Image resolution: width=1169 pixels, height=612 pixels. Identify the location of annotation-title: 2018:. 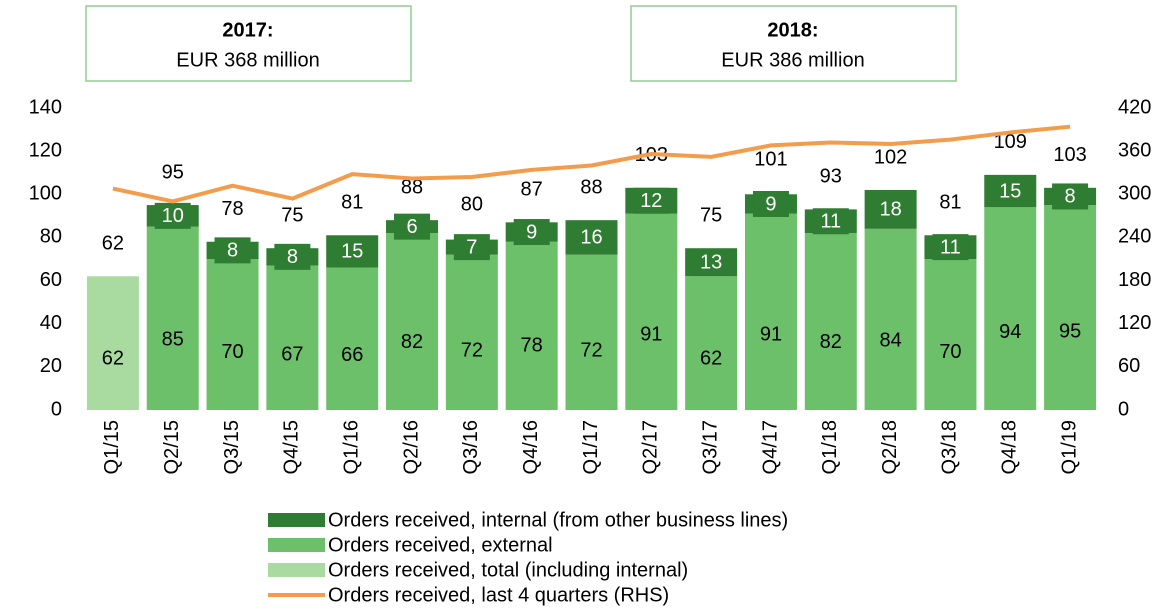
(792, 30).